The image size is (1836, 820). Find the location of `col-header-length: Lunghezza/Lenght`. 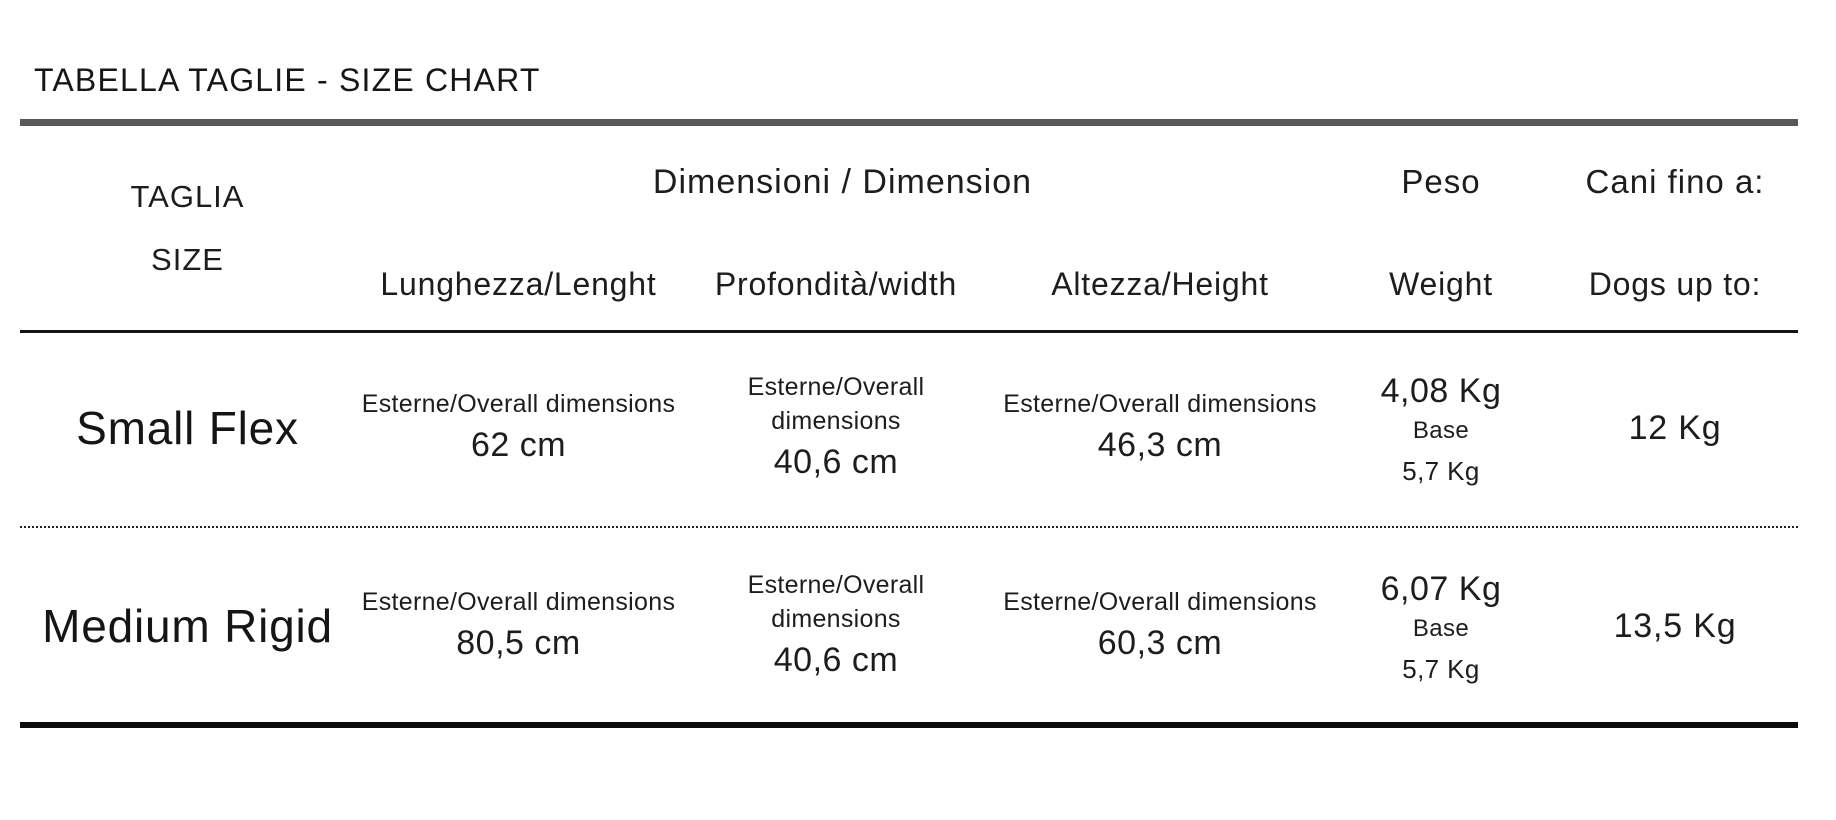

col-header-length: Lunghezza/Lenght is located at coordinates (518, 283).